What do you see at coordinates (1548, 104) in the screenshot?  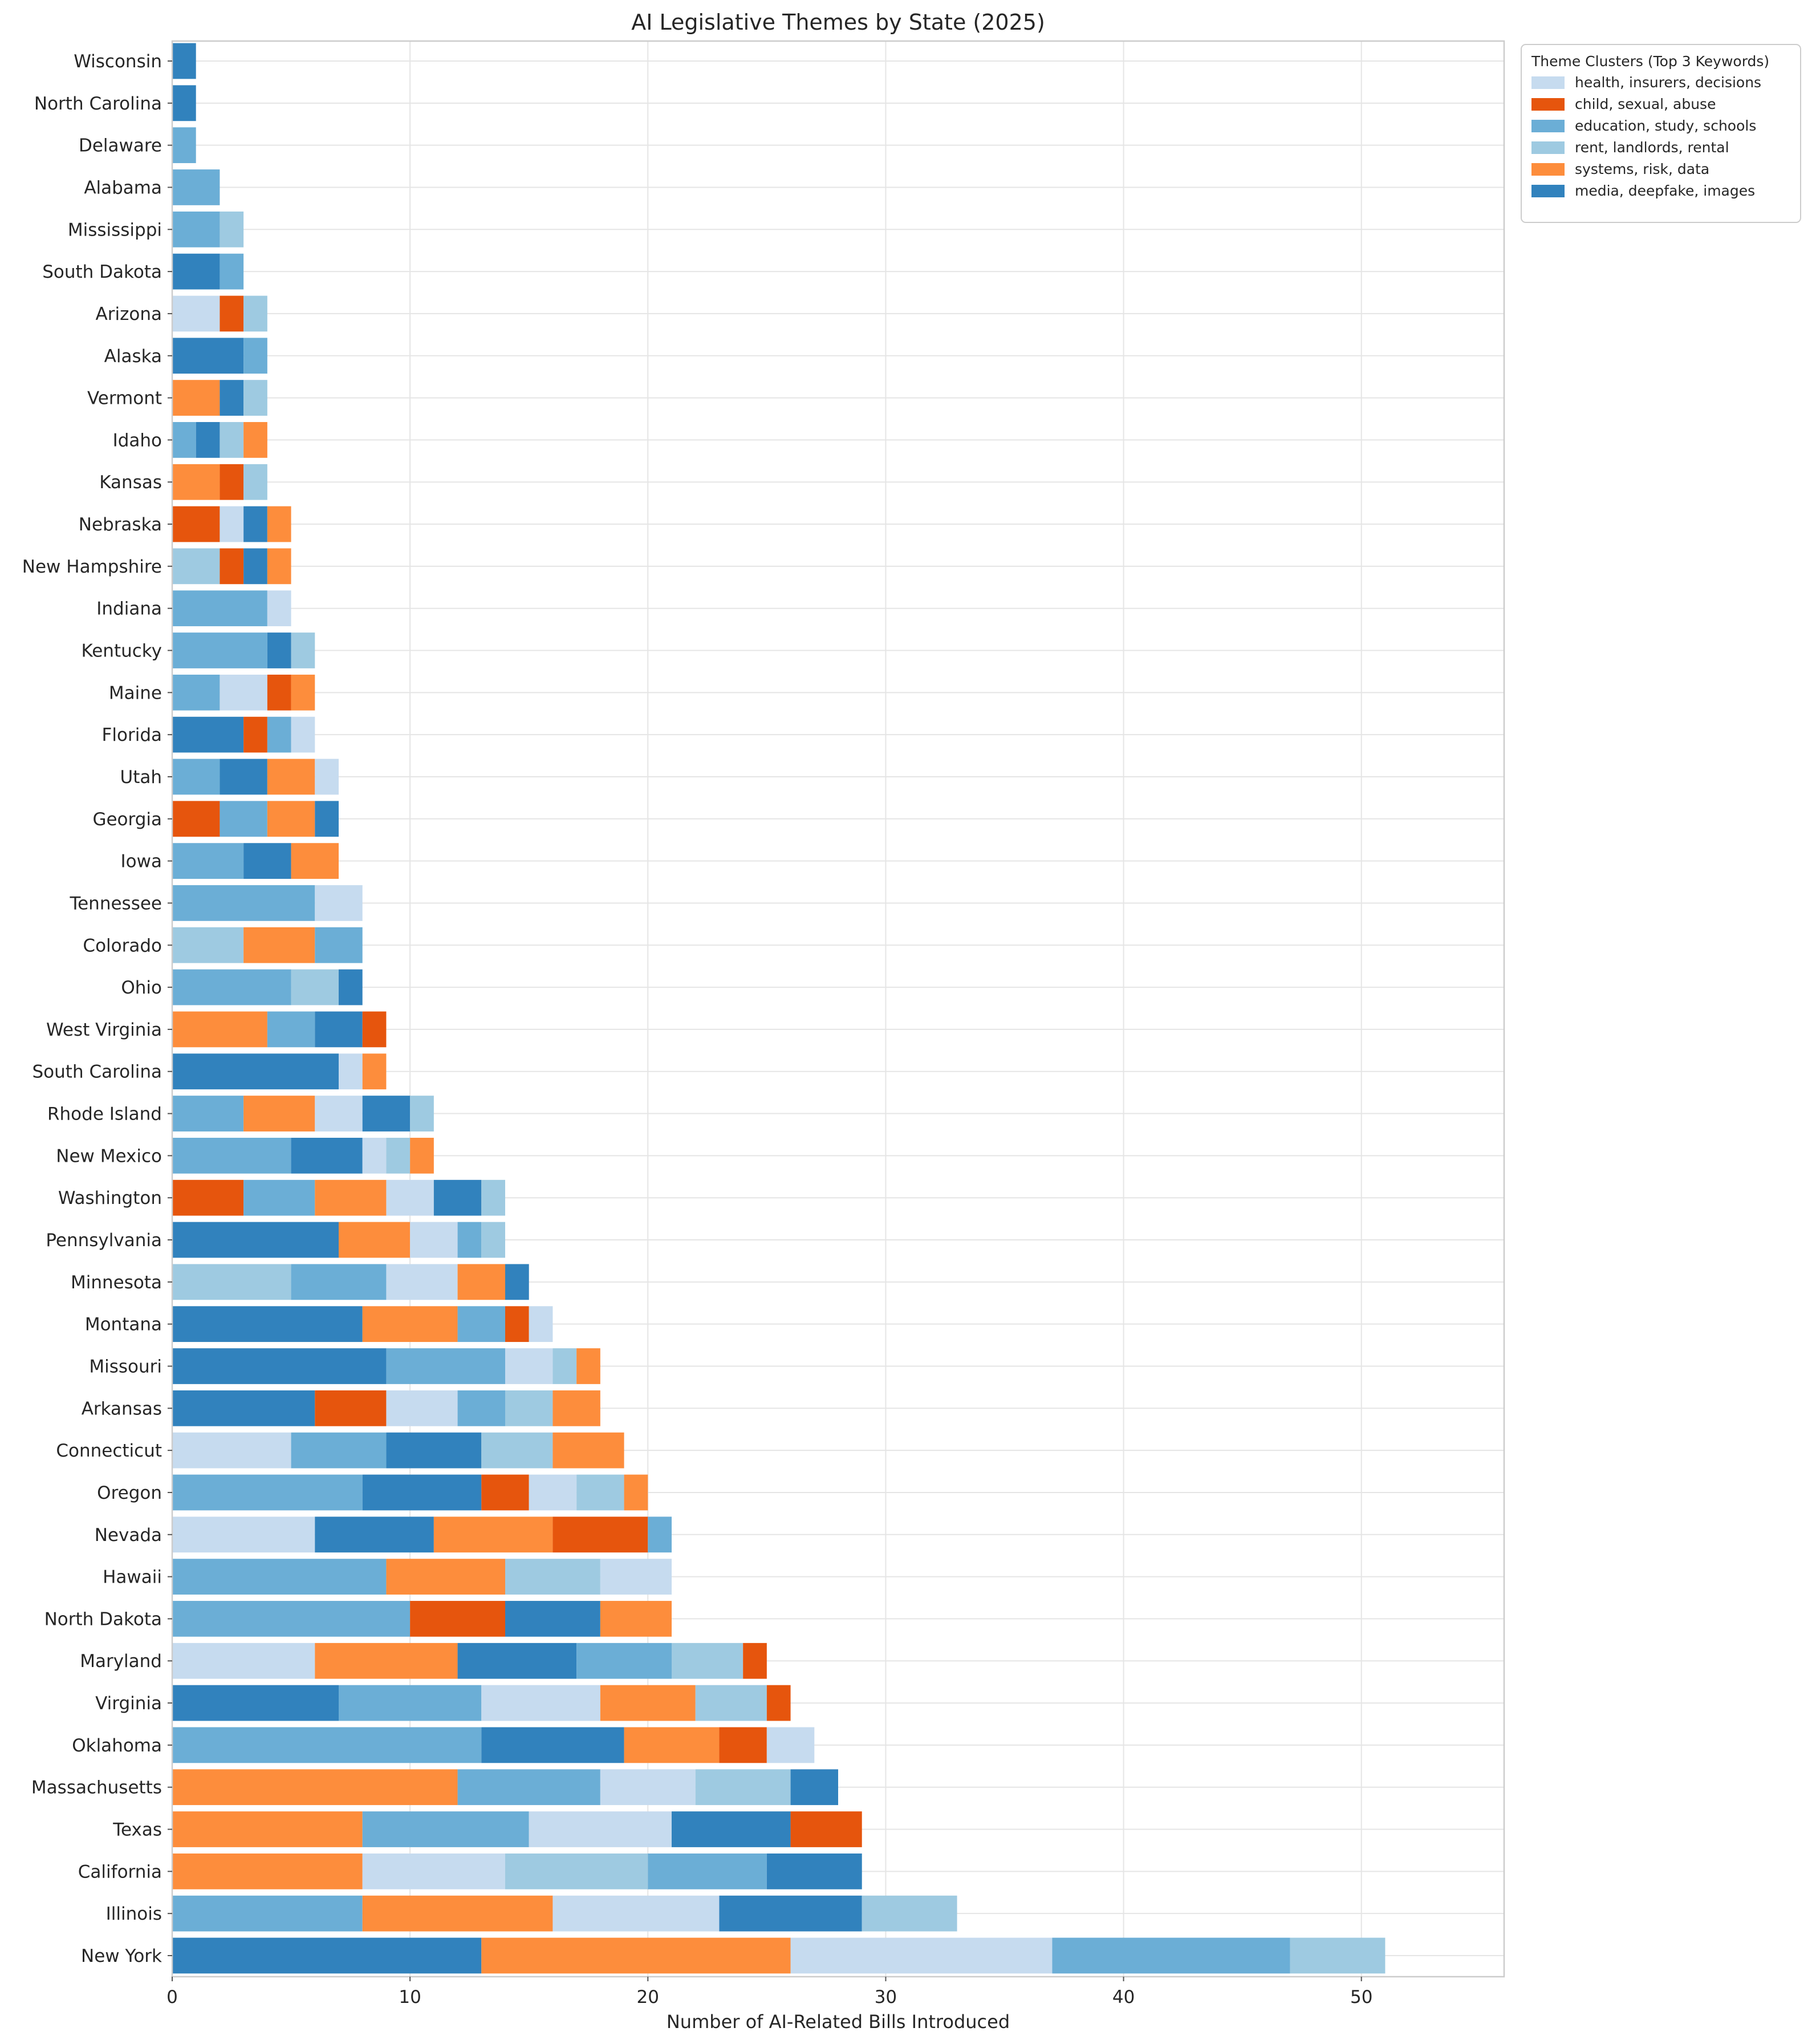 I see `legend-swatch-child` at bounding box center [1548, 104].